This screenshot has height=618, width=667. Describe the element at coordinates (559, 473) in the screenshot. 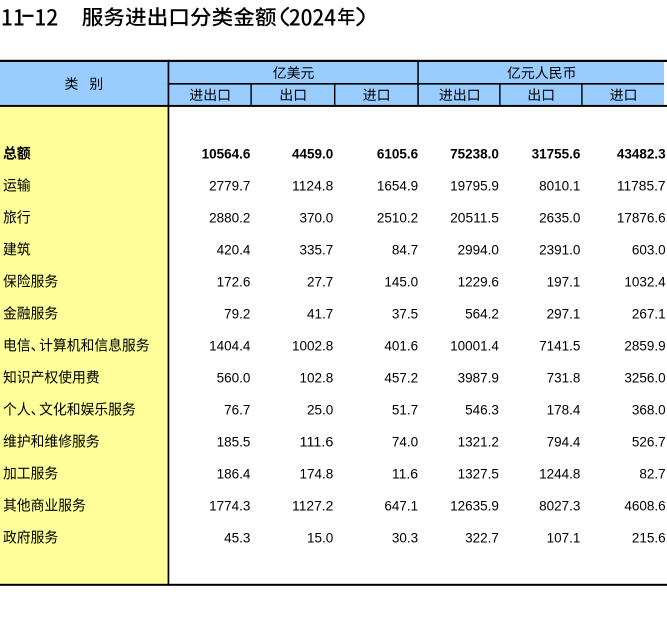

I see `svg-text: 1244.8` at that location.